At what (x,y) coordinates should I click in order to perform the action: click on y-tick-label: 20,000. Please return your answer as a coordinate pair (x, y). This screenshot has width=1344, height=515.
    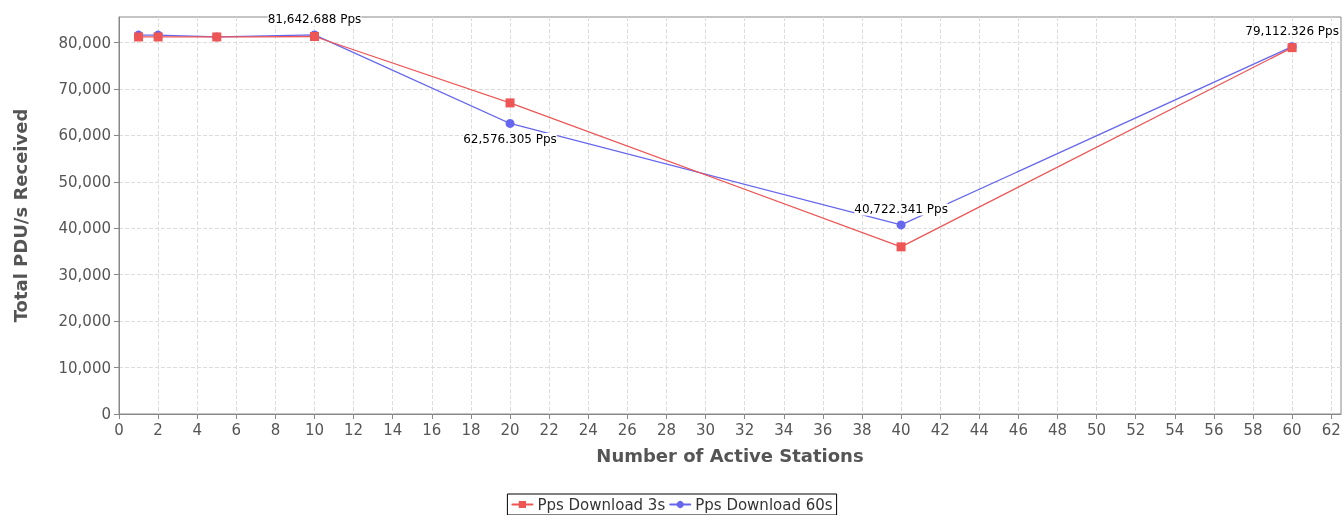
    Looking at the image, I should click on (84, 321).